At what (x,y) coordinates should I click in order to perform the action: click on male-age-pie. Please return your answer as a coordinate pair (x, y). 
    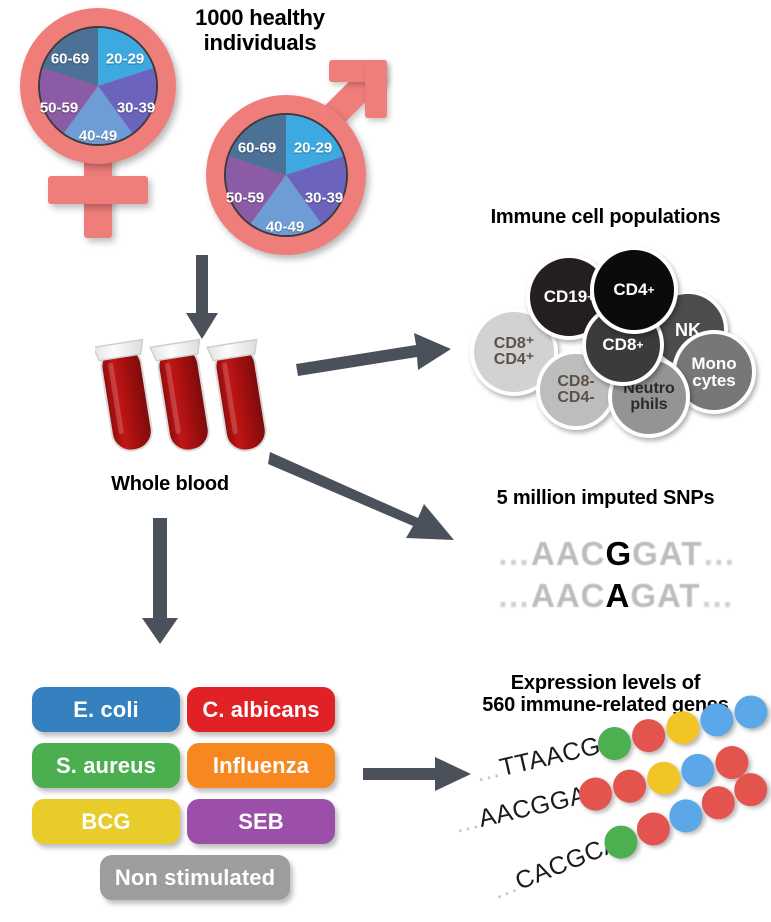
    Looking at the image, I should click on (286, 175).